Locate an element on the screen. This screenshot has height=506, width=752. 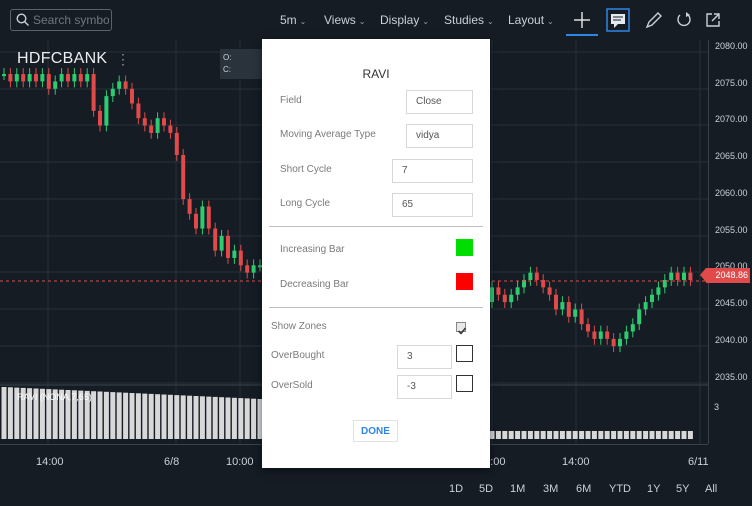
layout-menu: Layout ⌄ is located at coordinates (531, 20).